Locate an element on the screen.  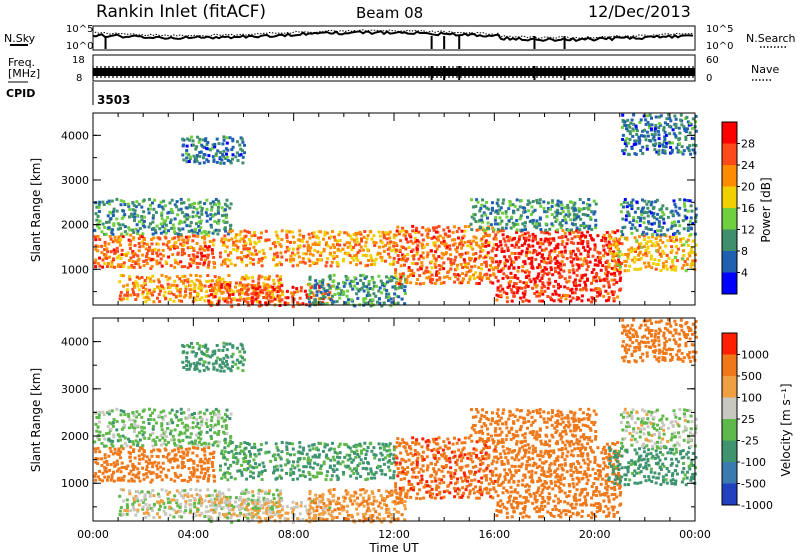
noise-sky-trace is located at coordinates (393, 36).